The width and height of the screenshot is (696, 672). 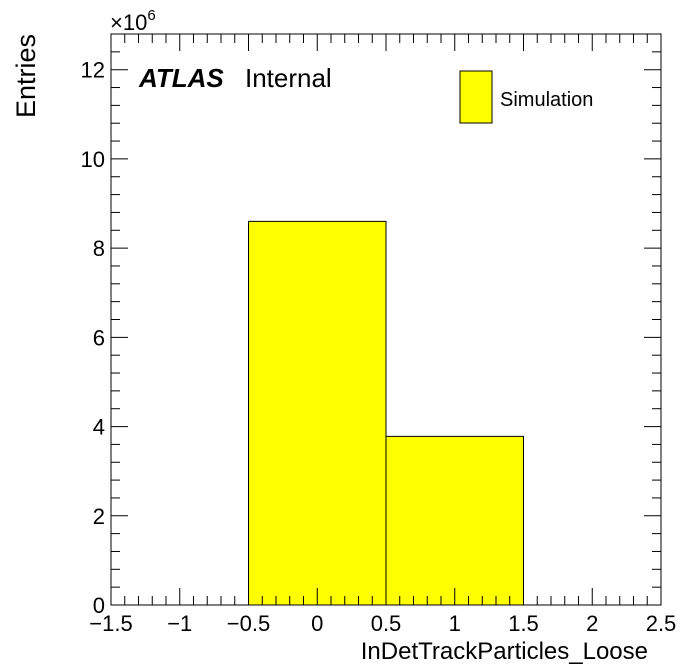 What do you see at coordinates (110, 623) in the screenshot?
I see `x-tick-label: −1.5` at bounding box center [110, 623].